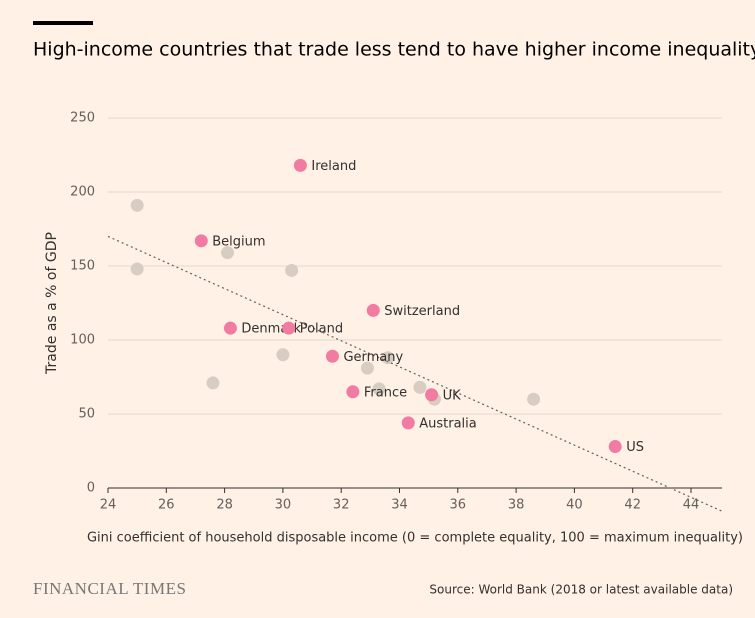  Describe the element at coordinates (86, 414) in the screenshot. I see `y-tick-label: 50` at that location.